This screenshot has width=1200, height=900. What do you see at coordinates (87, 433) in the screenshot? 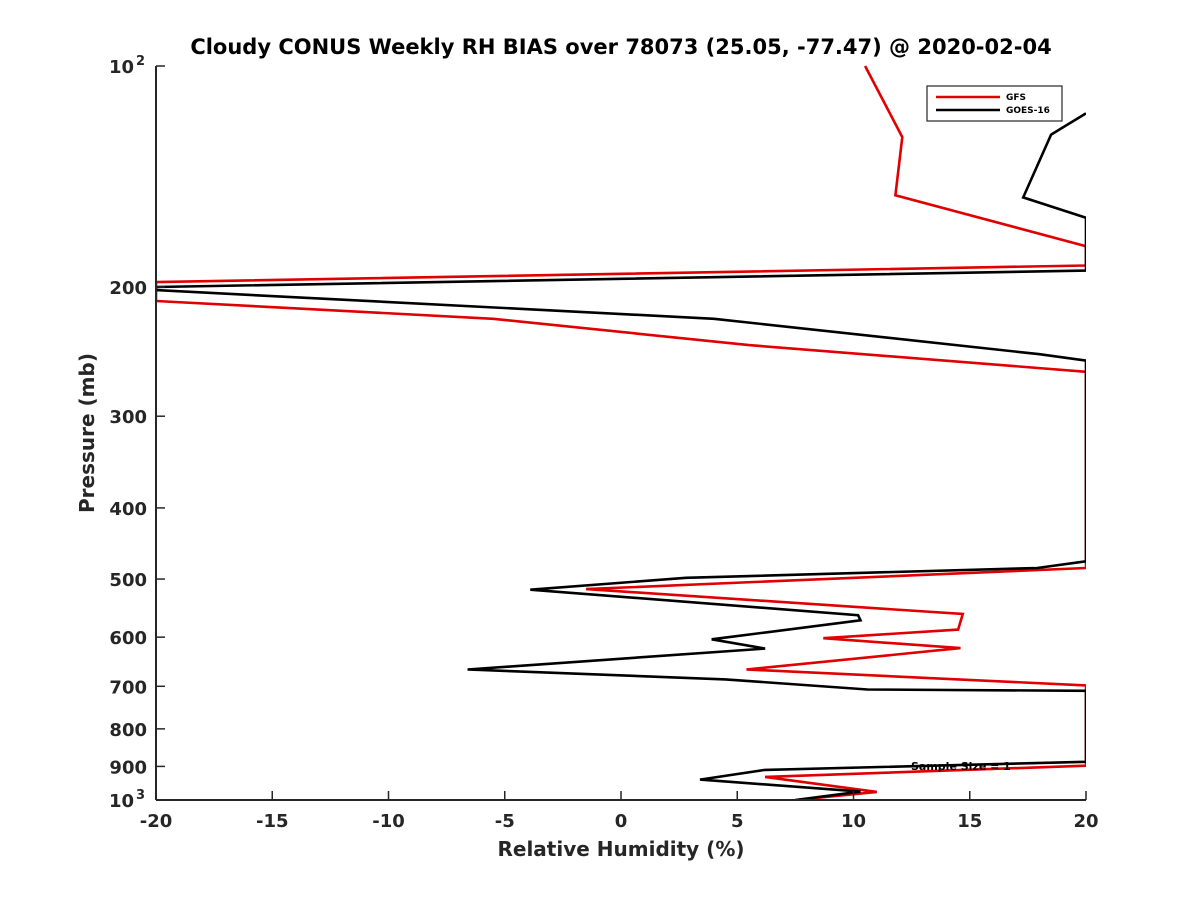
I see `y-axis-label: Pressure (mb)` at bounding box center [87, 433].